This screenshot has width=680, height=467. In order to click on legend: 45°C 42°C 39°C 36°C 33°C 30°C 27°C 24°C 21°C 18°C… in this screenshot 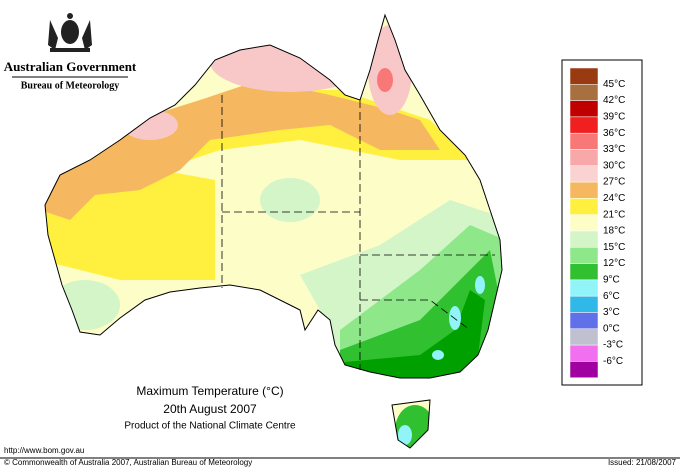, I will do `click(602, 222)`.